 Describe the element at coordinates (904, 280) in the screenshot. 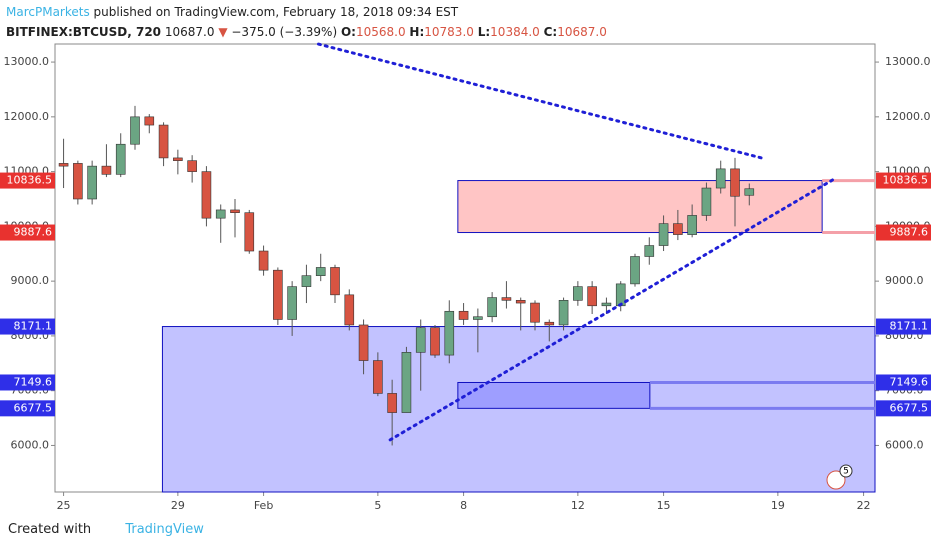

I see `y-tick-label-right: 9000.0` at that location.